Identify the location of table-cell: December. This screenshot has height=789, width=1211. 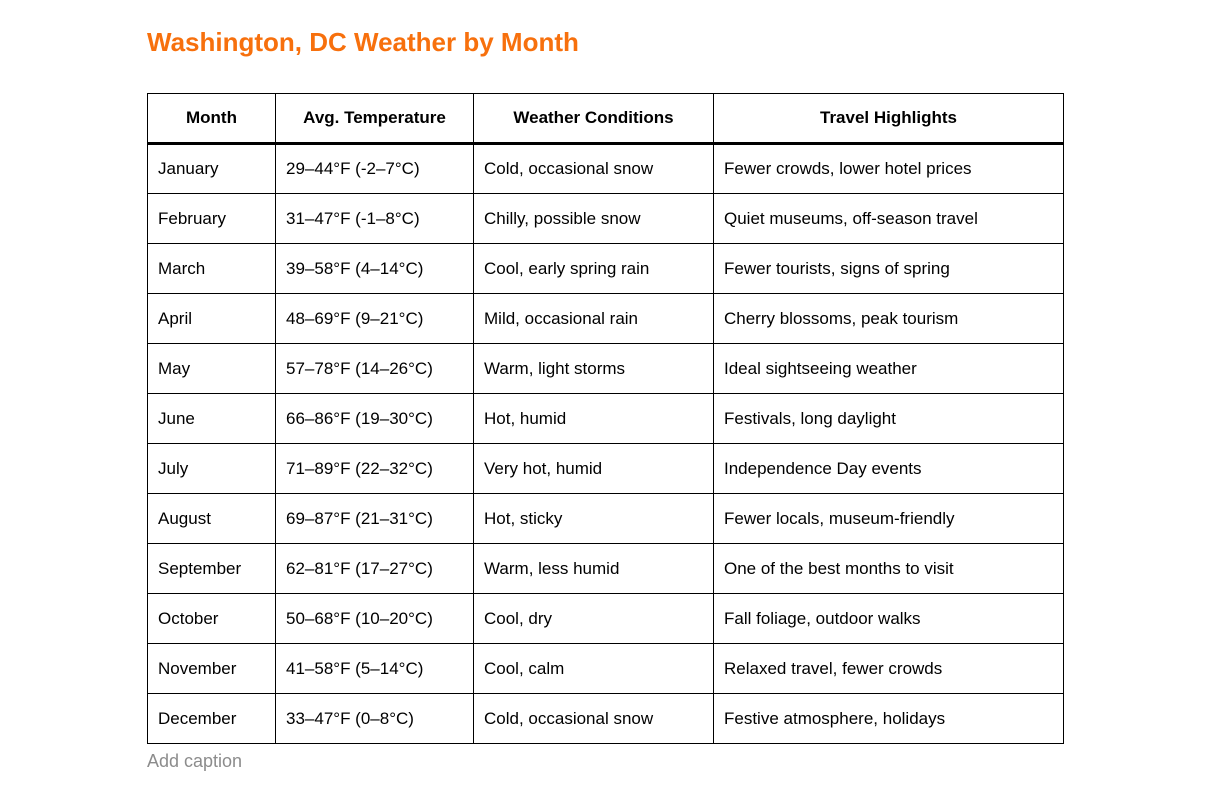
(211, 718).